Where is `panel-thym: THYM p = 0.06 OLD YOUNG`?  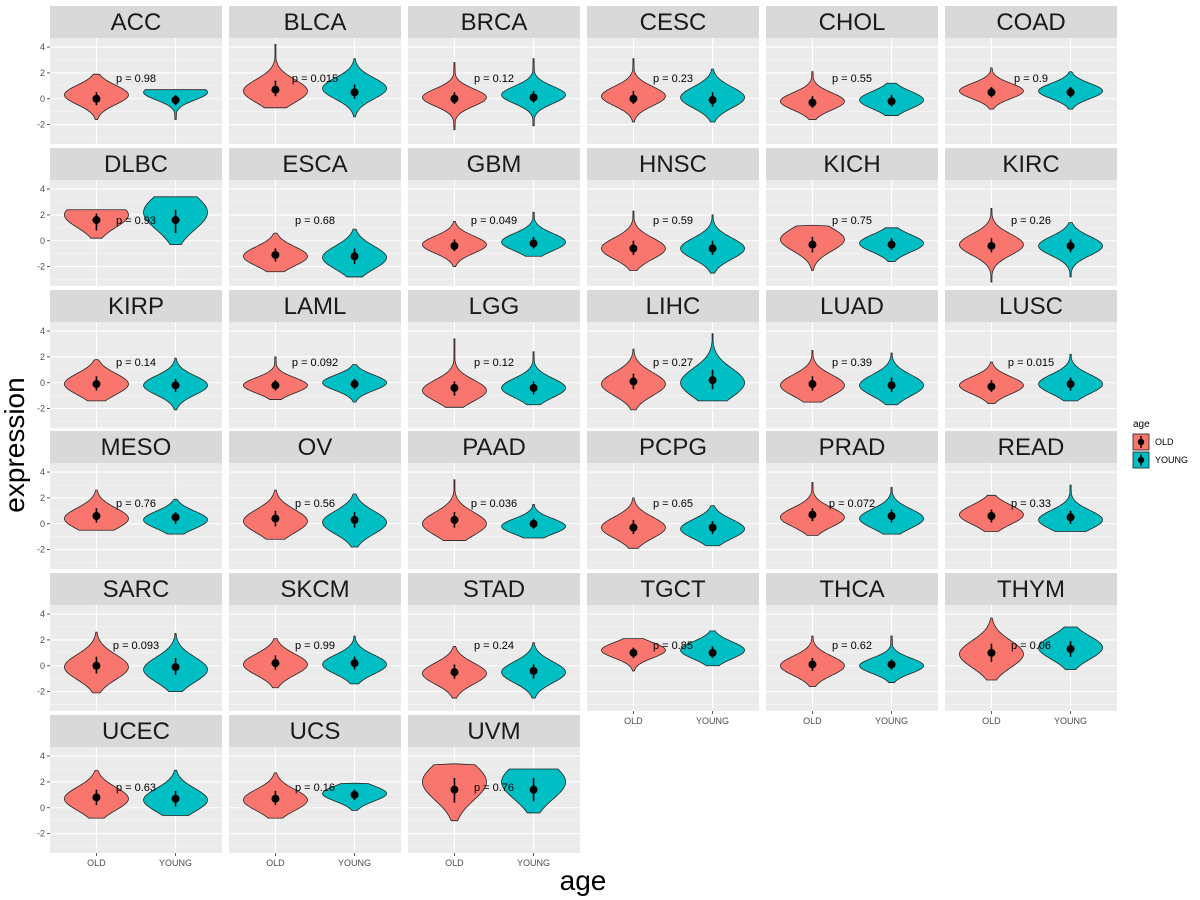 panel-thym: THYM p = 0.06 OLD YOUNG is located at coordinates (1031, 649).